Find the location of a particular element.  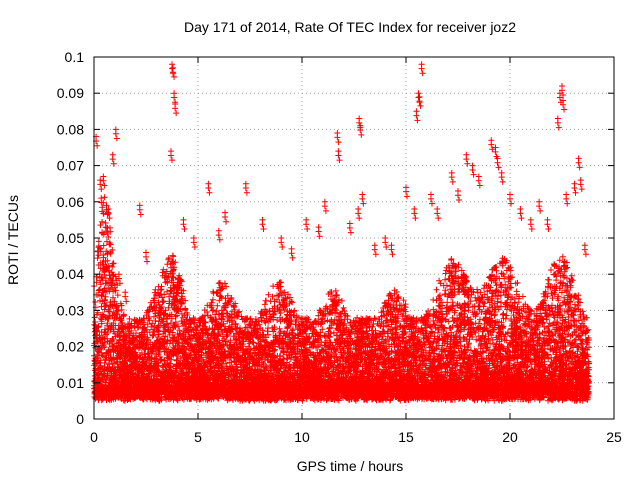

x-tick-label: 10 is located at coordinates (302, 437).